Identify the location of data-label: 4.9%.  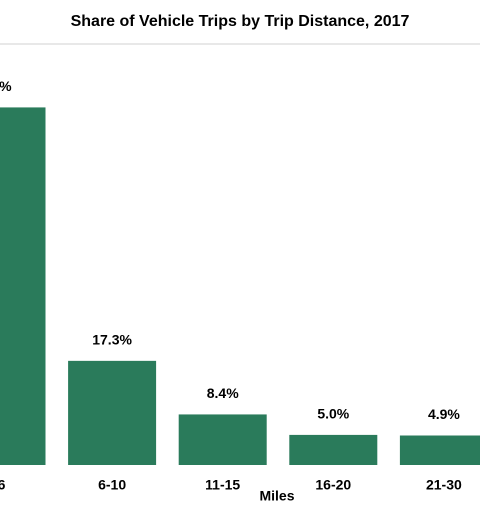
(444, 414).